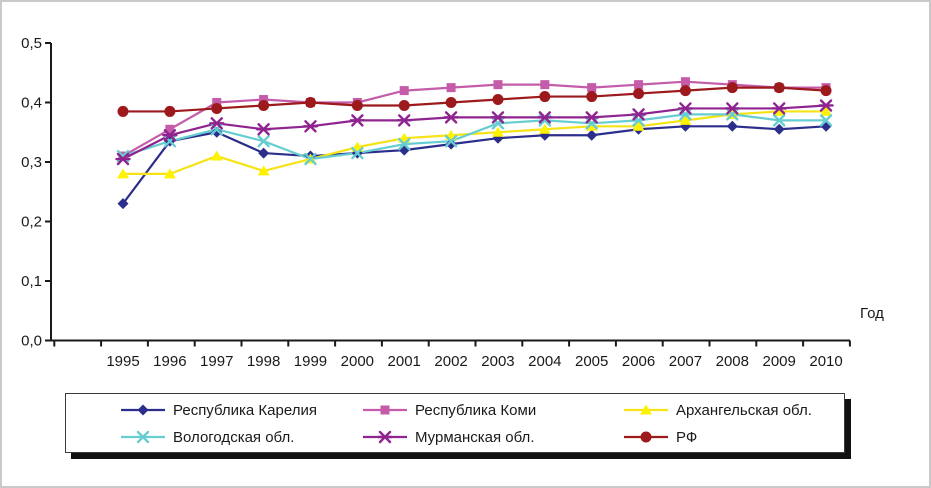 The height and width of the screenshot is (488, 931). I want to click on y-tick-label: 0,2, so click(31, 222).